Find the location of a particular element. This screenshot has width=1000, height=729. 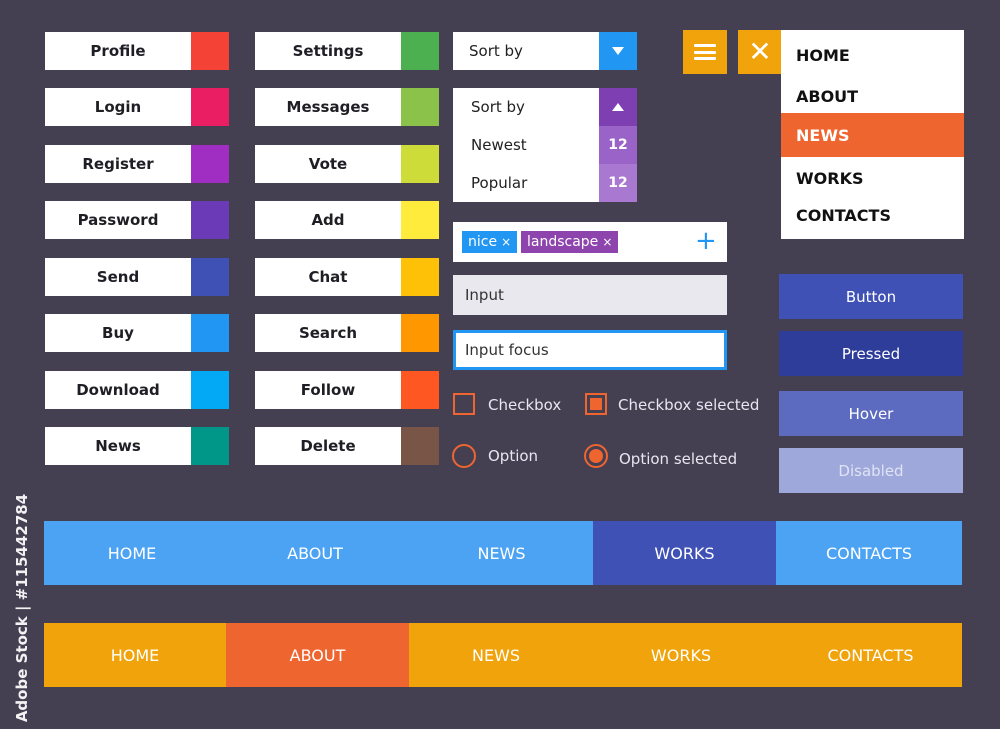

register-button: Register is located at coordinates (137, 164).